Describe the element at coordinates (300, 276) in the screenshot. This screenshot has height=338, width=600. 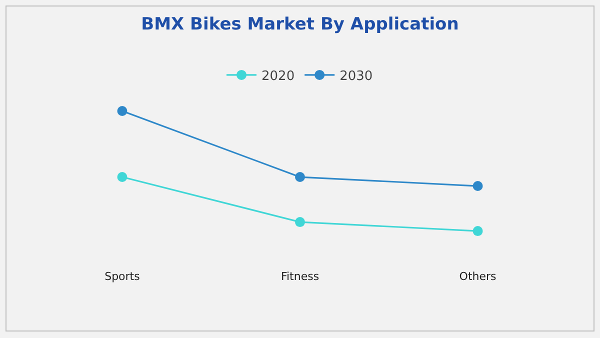
I see `x-tick-label: Fitness` at that location.